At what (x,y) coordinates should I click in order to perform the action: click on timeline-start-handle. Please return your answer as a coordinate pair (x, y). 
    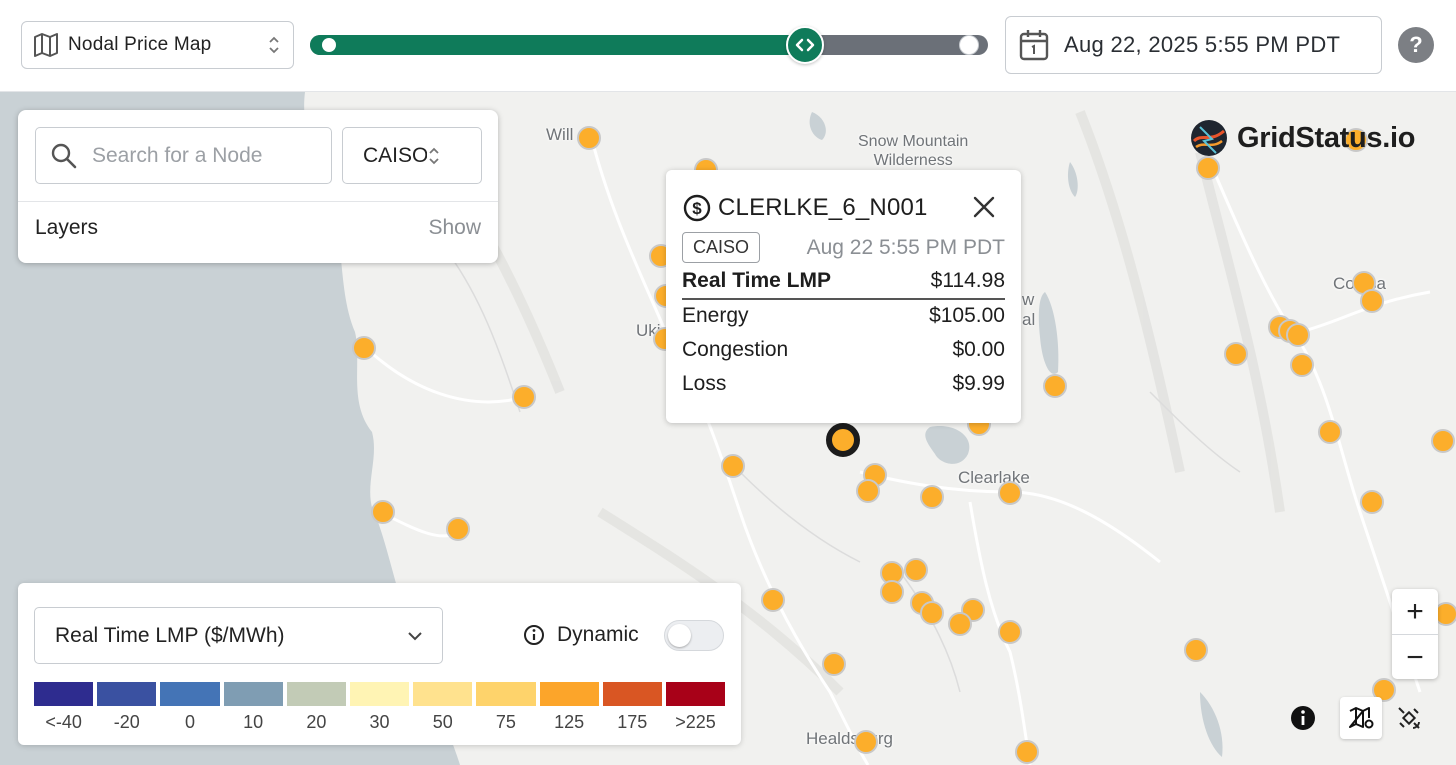
    Looking at the image, I should click on (329, 45).